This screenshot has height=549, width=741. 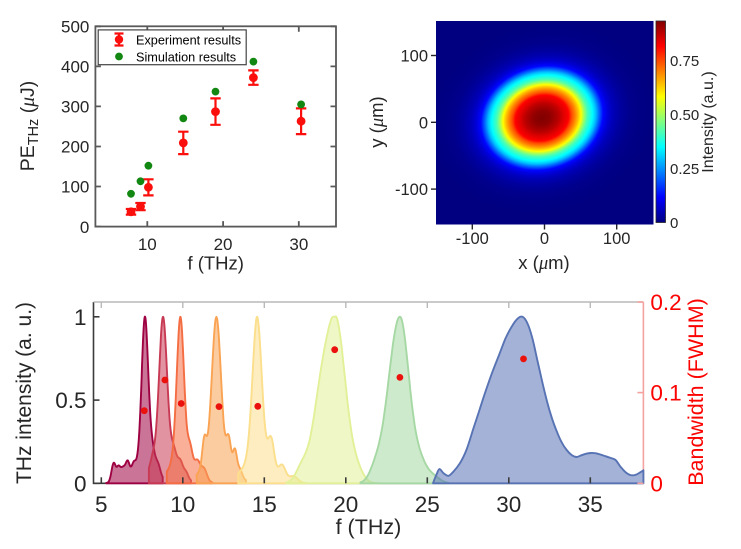 What do you see at coordinates (665, 302) in the screenshot?
I see `svg-text: 0.2` at bounding box center [665, 302].